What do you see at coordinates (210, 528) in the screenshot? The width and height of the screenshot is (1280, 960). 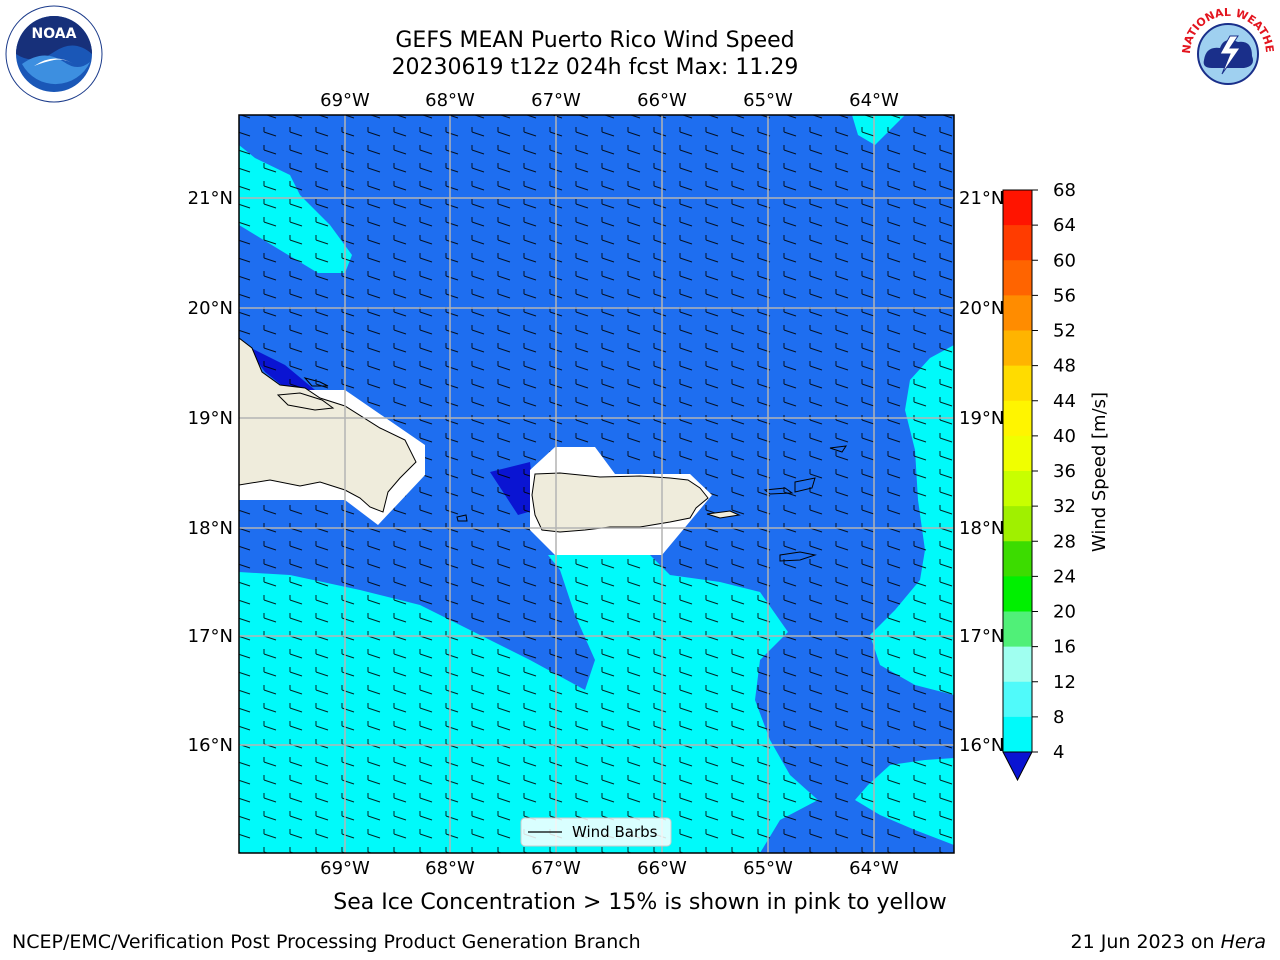 I see `lat-label-left: 18°N` at bounding box center [210, 528].